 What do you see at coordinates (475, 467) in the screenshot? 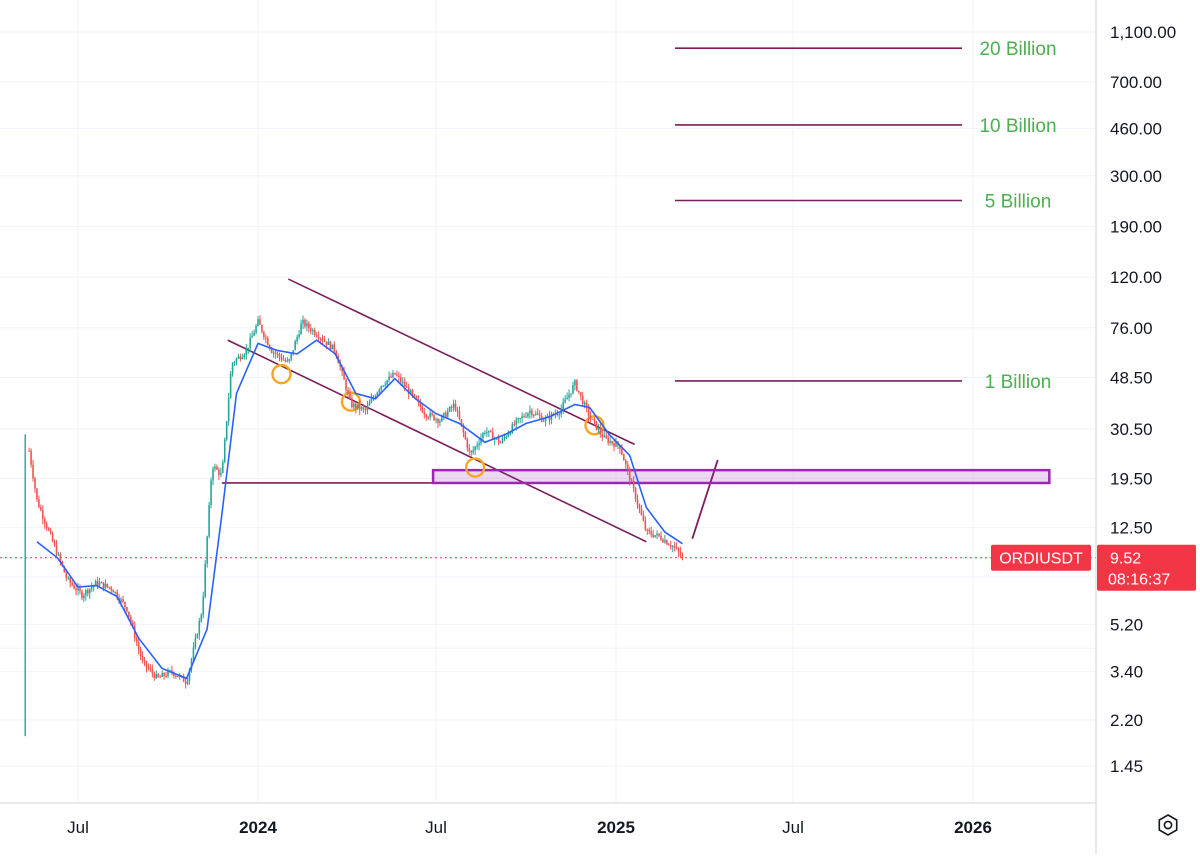
I see `touch-point-circle` at bounding box center [475, 467].